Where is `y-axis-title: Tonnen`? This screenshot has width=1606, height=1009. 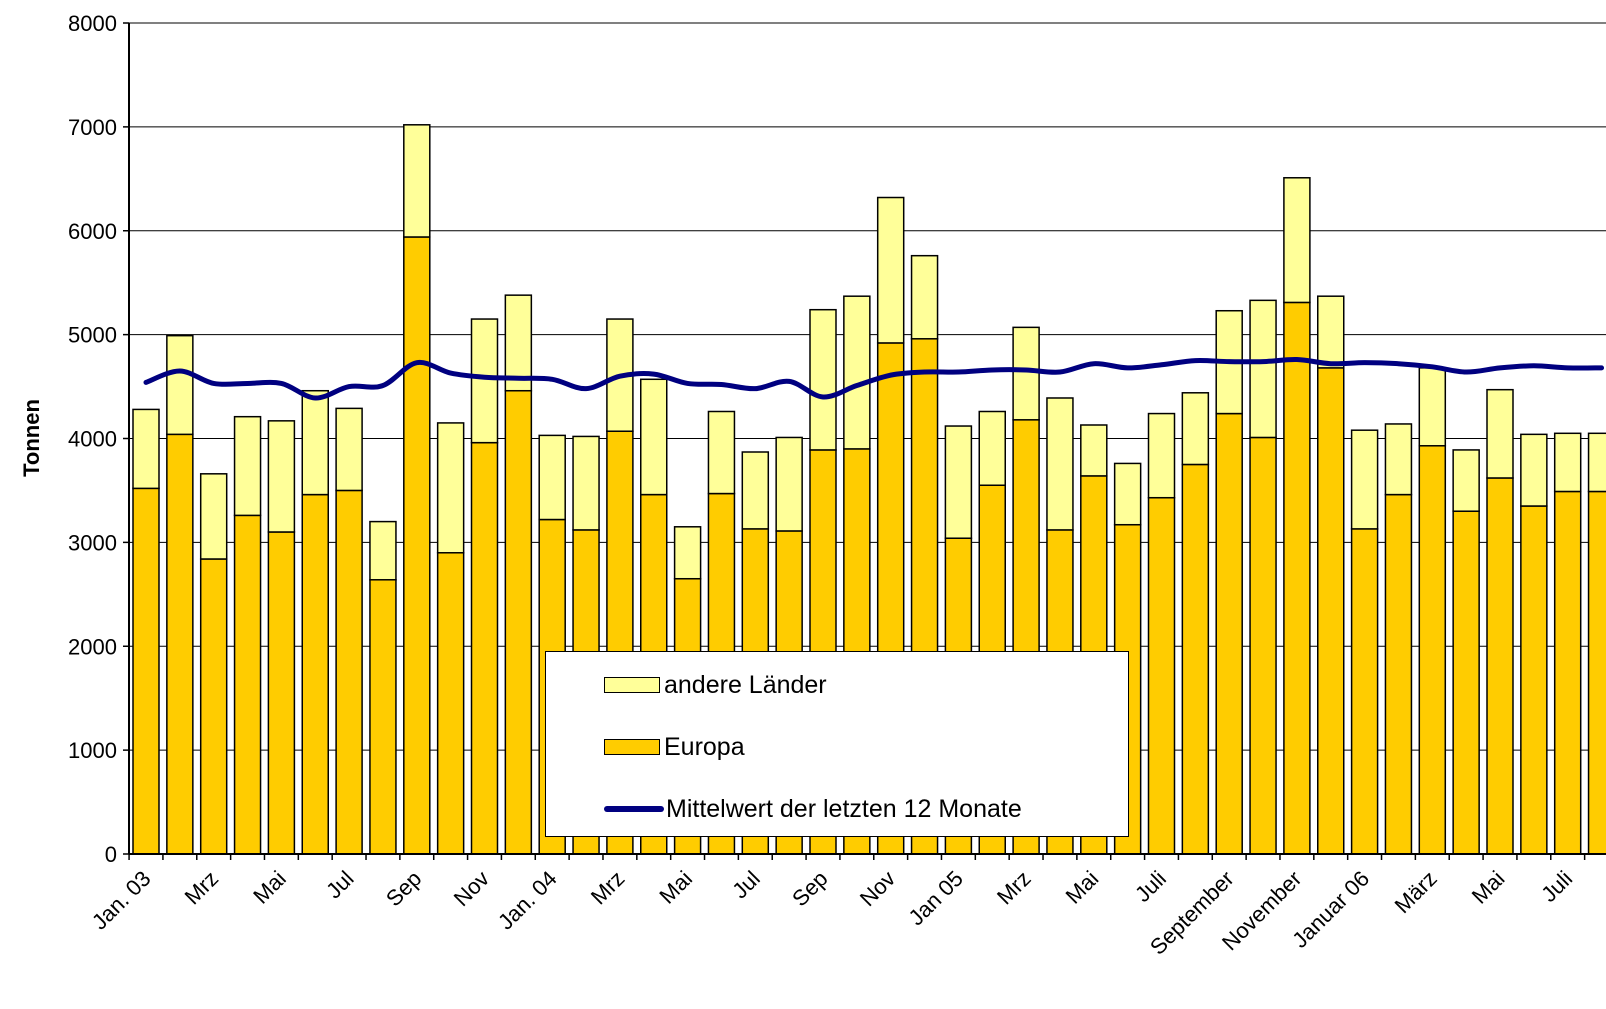
y-axis-title: Tonnen is located at coordinates (31, 438).